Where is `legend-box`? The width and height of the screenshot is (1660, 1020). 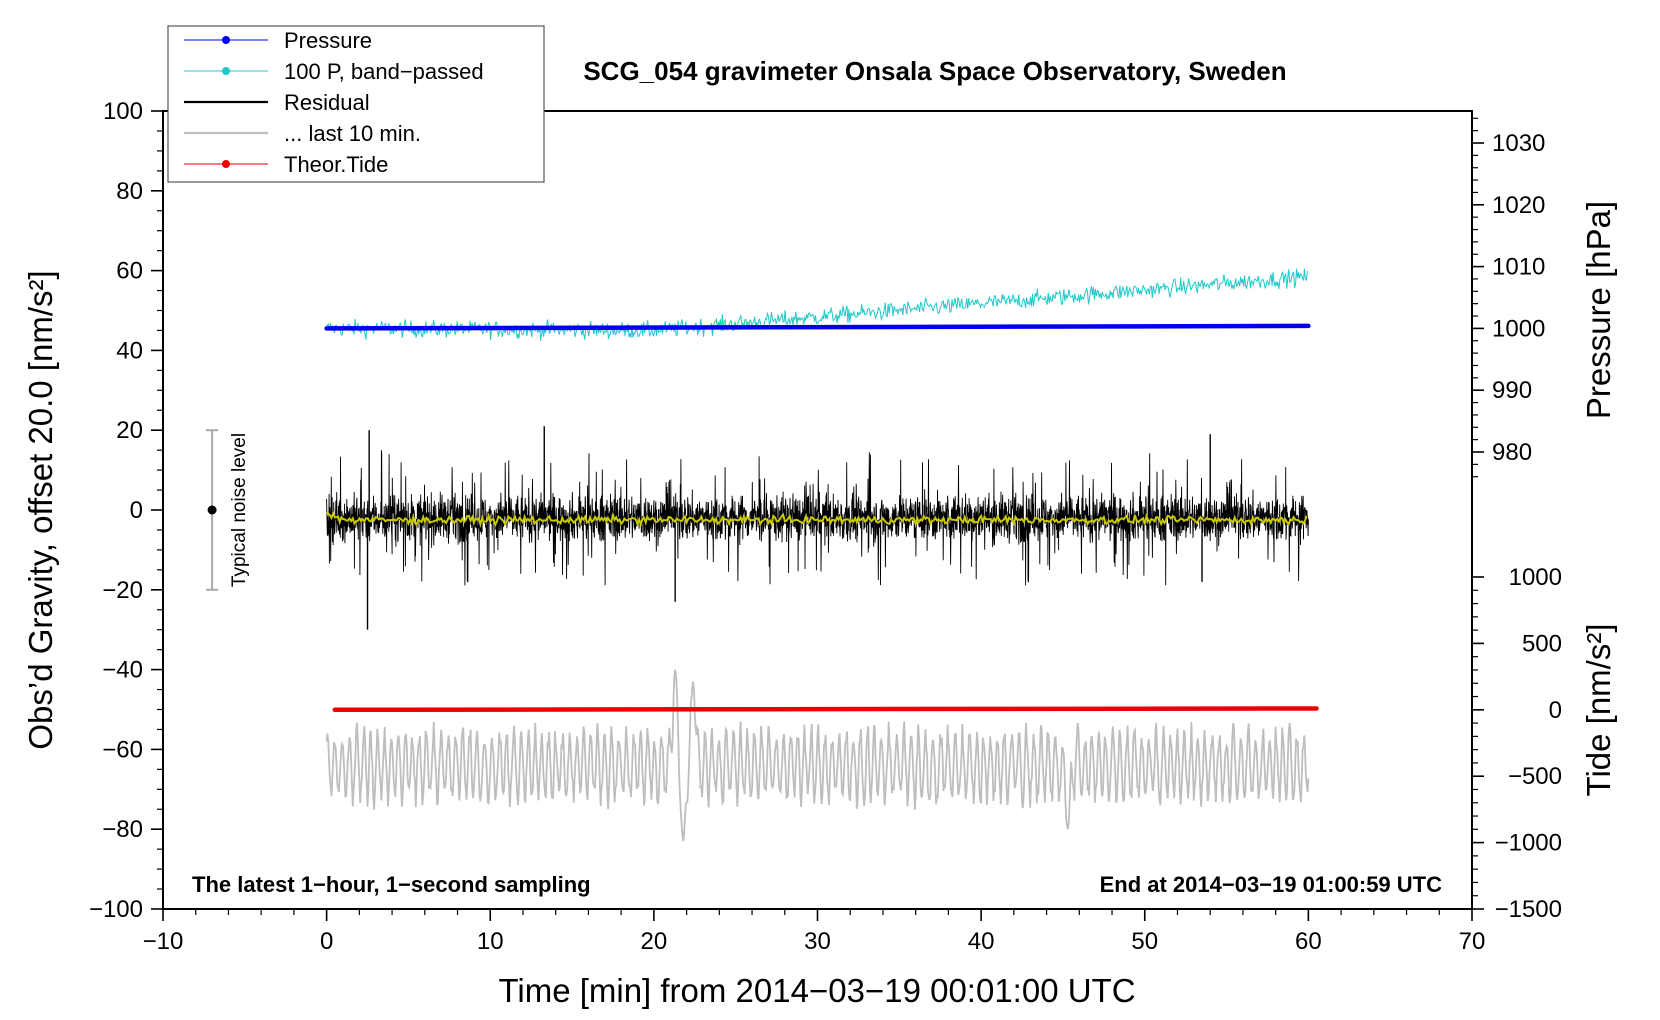 legend-box is located at coordinates (356, 104).